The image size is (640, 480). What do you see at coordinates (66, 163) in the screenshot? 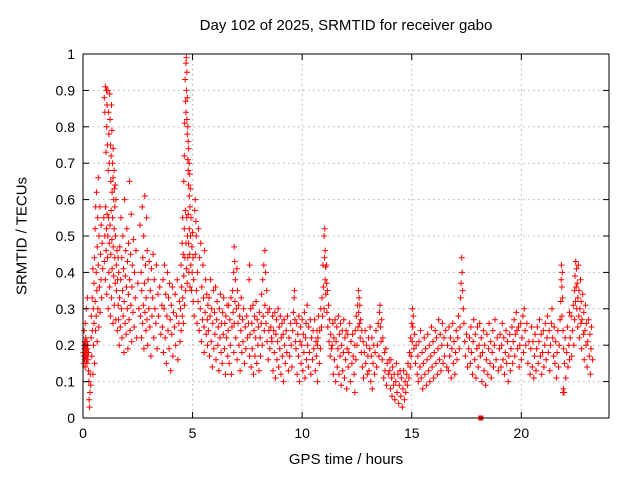
I see `y-tick-label: 0.7` at bounding box center [66, 163].